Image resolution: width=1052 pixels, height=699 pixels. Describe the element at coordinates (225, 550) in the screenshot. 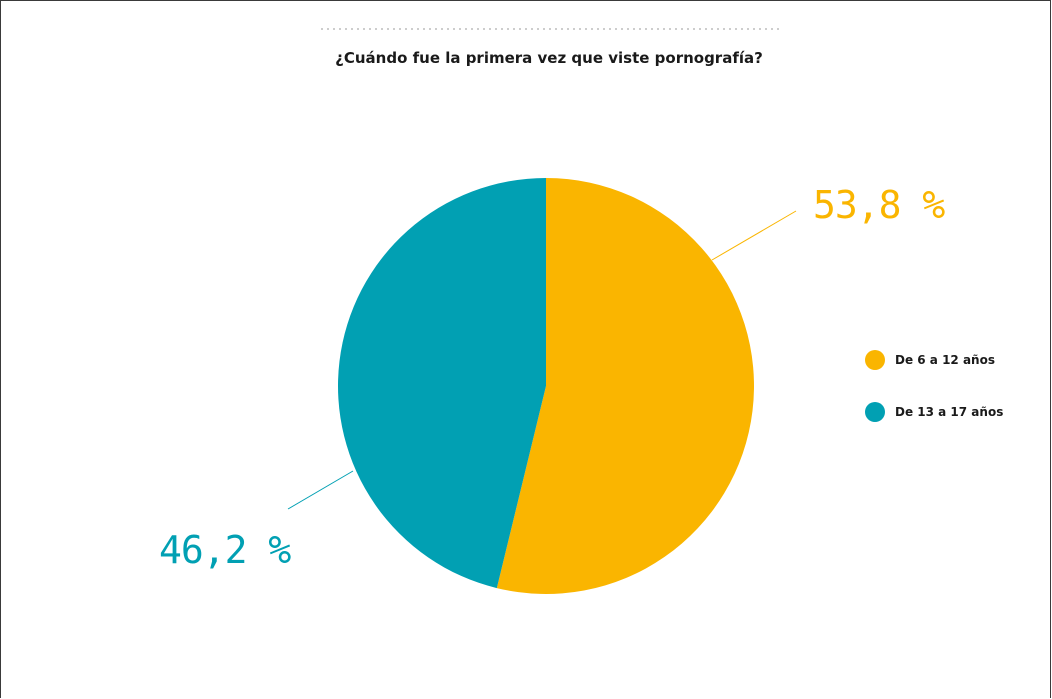

I see `data-label-13-17: 46,2 %` at that location.